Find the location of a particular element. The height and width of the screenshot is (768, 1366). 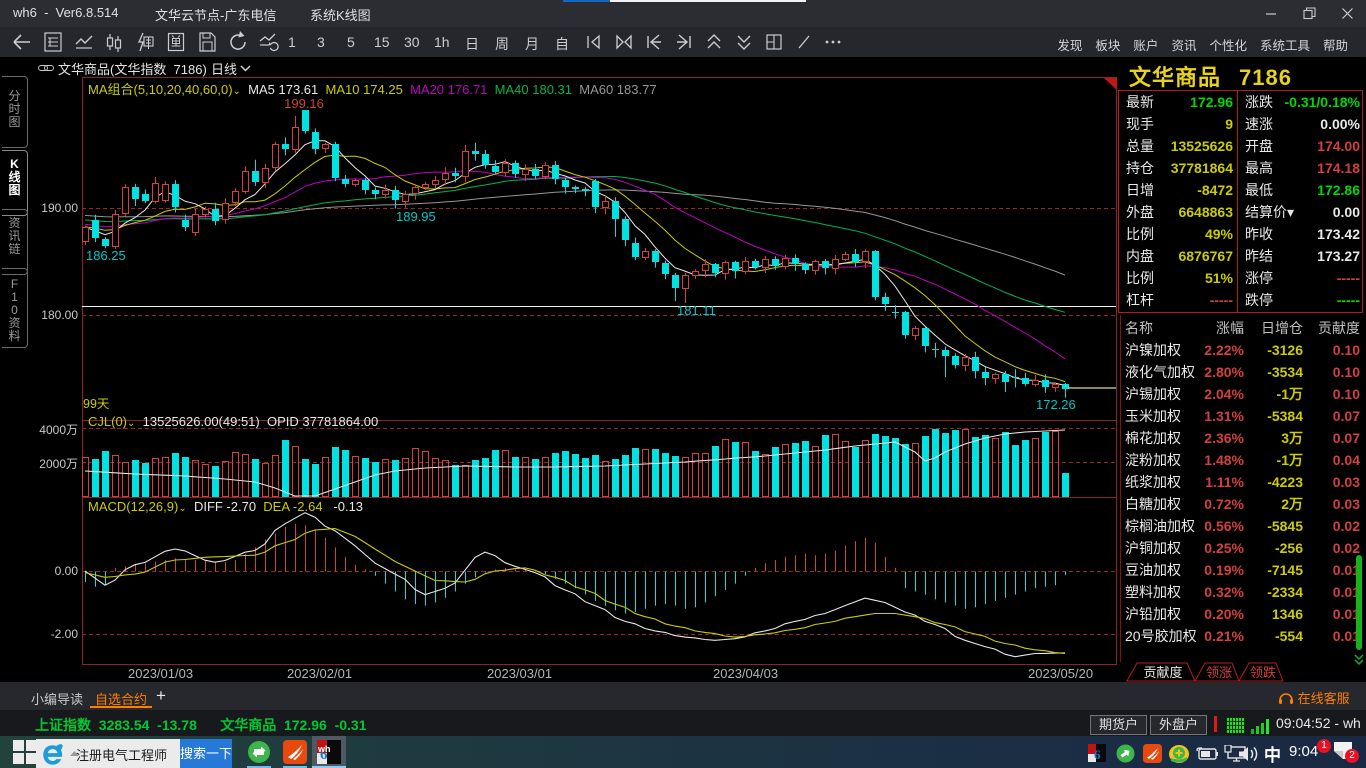

svg-text: 贡献度 is located at coordinates (1162, 672).